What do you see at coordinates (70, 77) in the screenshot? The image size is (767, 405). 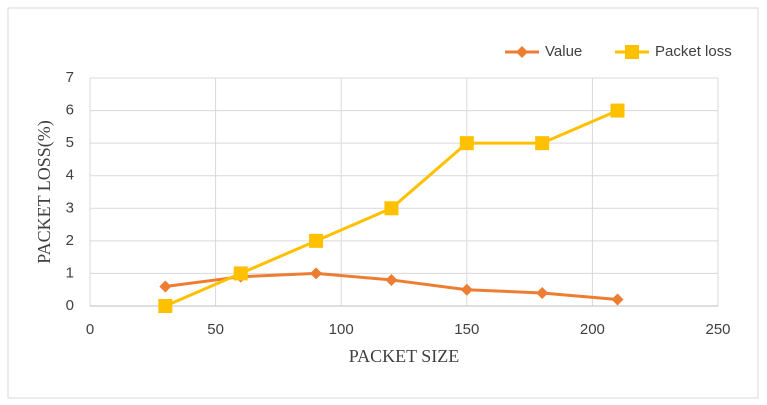 I see `y-tick-label: 7` at bounding box center [70, 77].